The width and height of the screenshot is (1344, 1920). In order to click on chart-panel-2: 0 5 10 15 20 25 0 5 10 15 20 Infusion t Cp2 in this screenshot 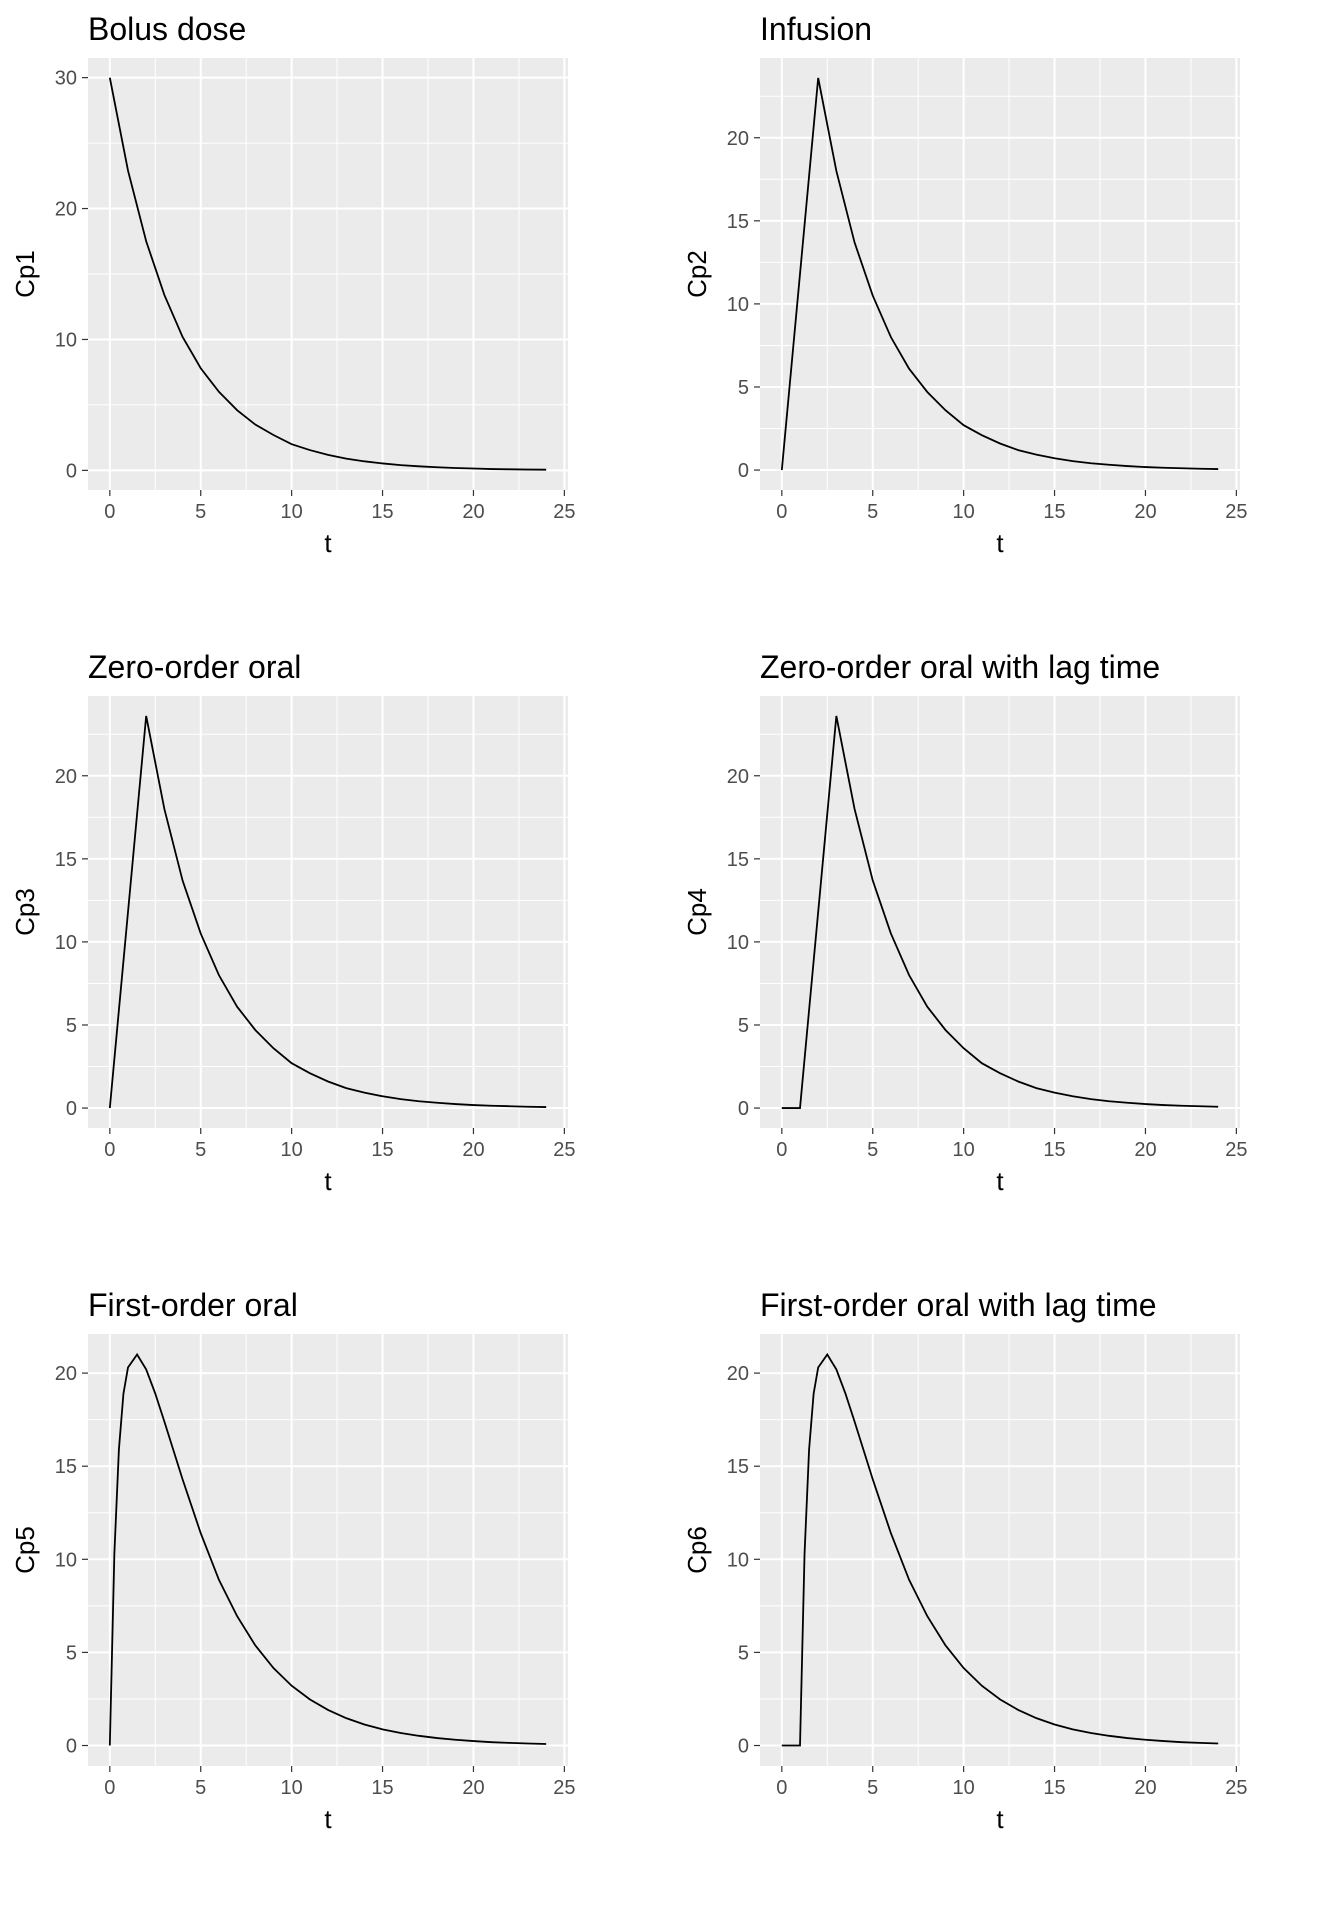, I will do `click(964, 284)`.